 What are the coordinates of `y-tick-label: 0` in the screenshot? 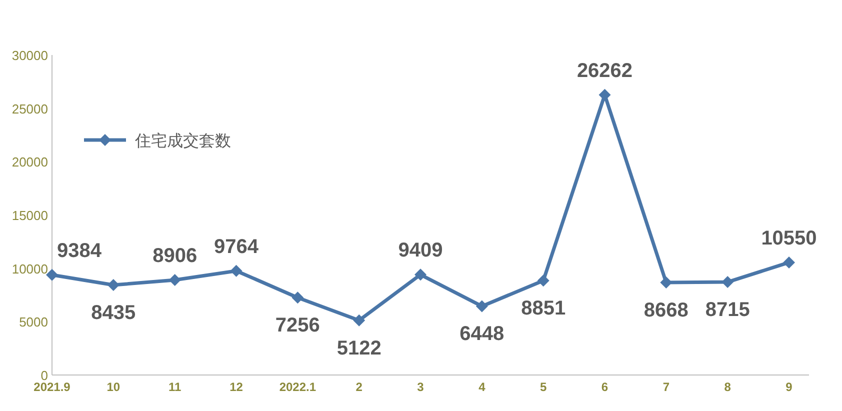 It's located at (44, 375).